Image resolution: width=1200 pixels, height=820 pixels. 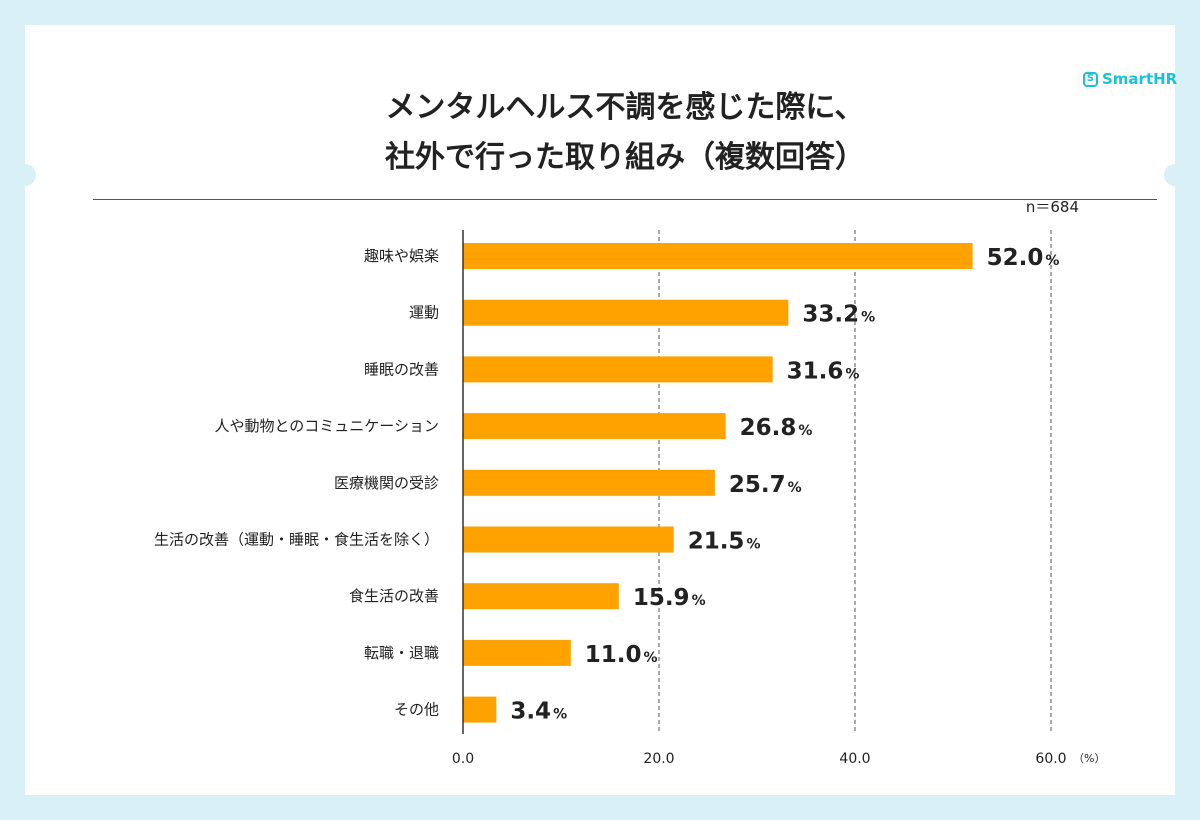 I want to click on category-label-3: 睡眠の改善, so click(x=401, y=369).